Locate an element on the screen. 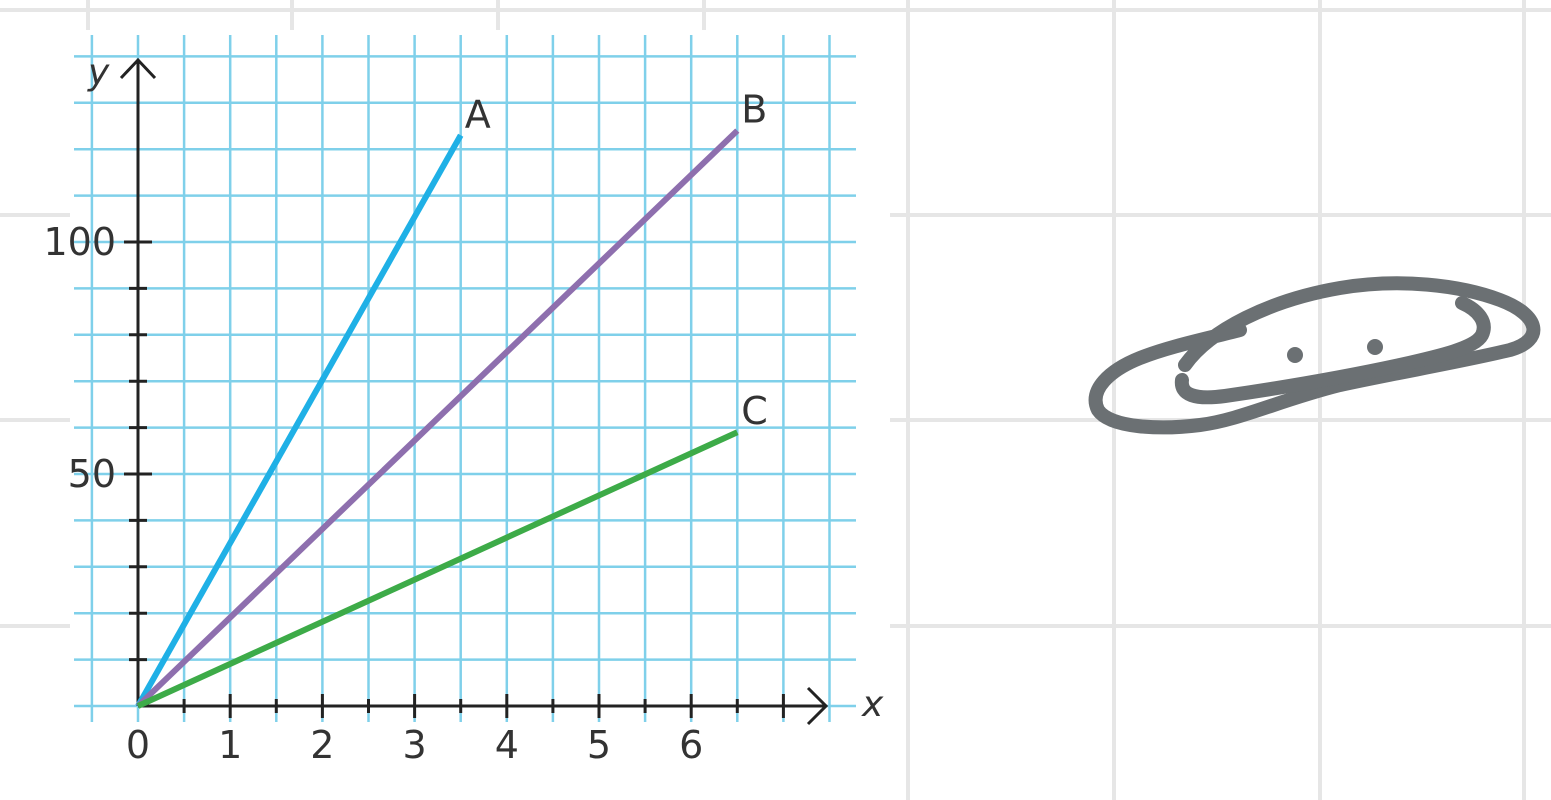  y-axis-arrow is located at coordinates (138, 68).